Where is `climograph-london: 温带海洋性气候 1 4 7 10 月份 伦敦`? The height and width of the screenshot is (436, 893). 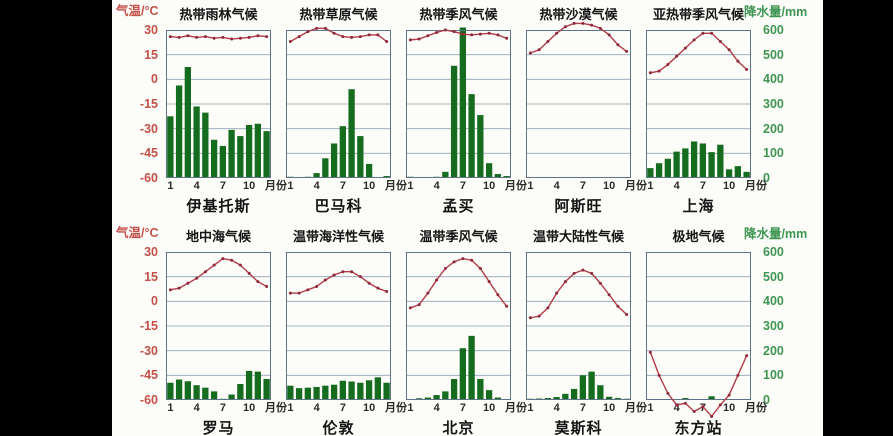
climograph-london: 温带海洋性气候 1 4 7 10 月份 伦敦 is located at coordinates (341, 332).